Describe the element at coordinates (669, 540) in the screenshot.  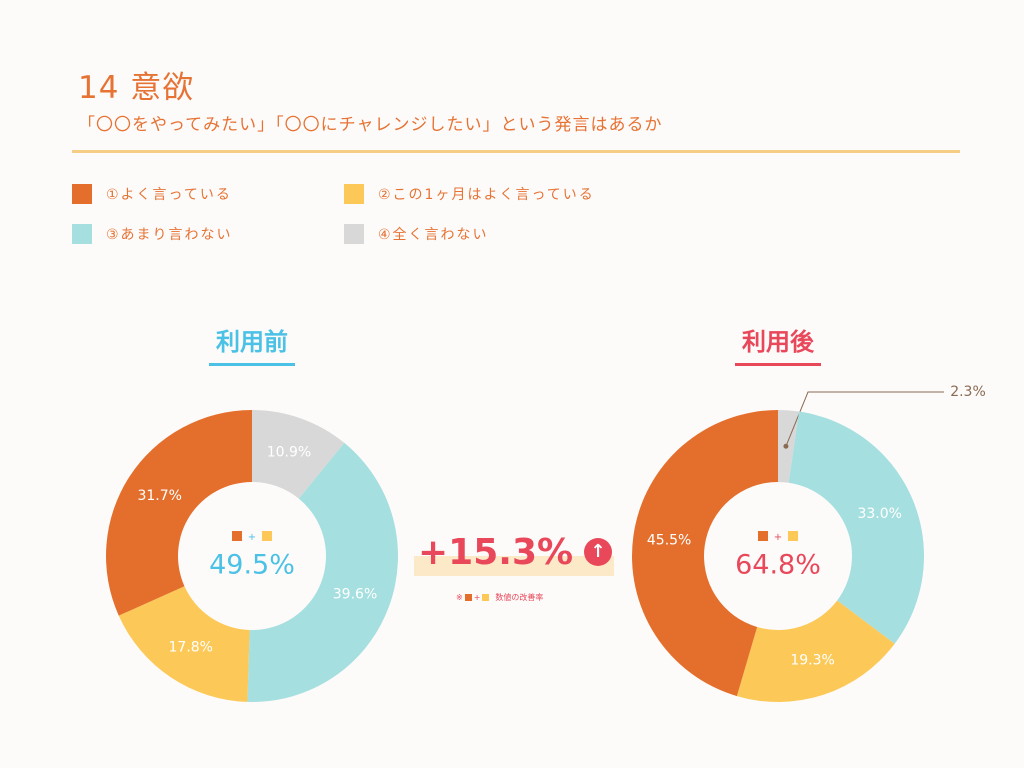
I see `slice-label-after-1: 45.5%` at that location.